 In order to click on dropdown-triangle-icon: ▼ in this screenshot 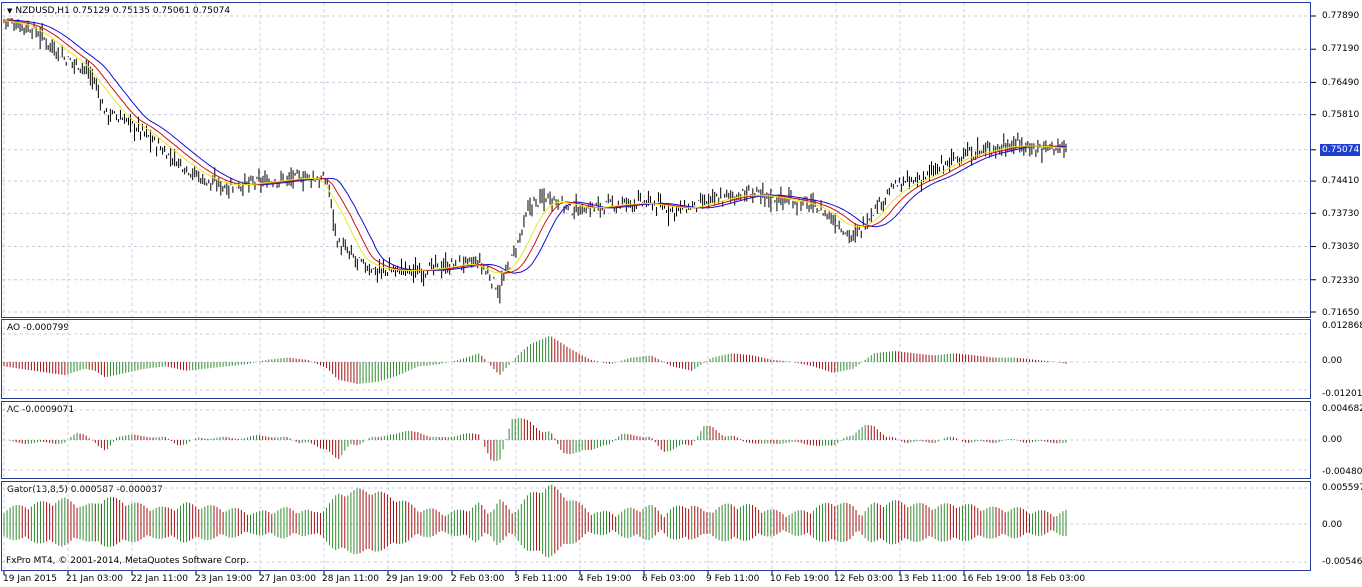, I will do `click(10, 11)`.